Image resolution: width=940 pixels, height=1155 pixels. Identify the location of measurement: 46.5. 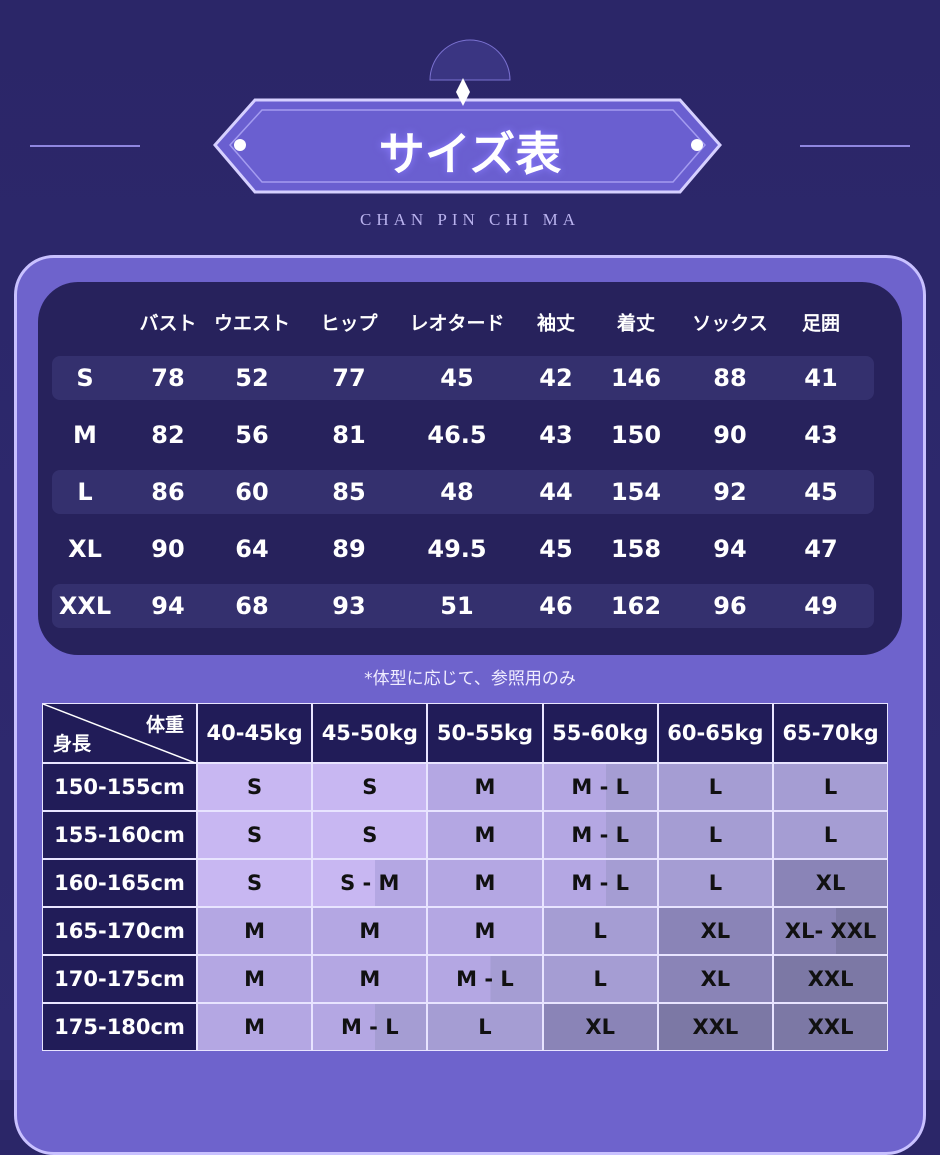
(457, 435).